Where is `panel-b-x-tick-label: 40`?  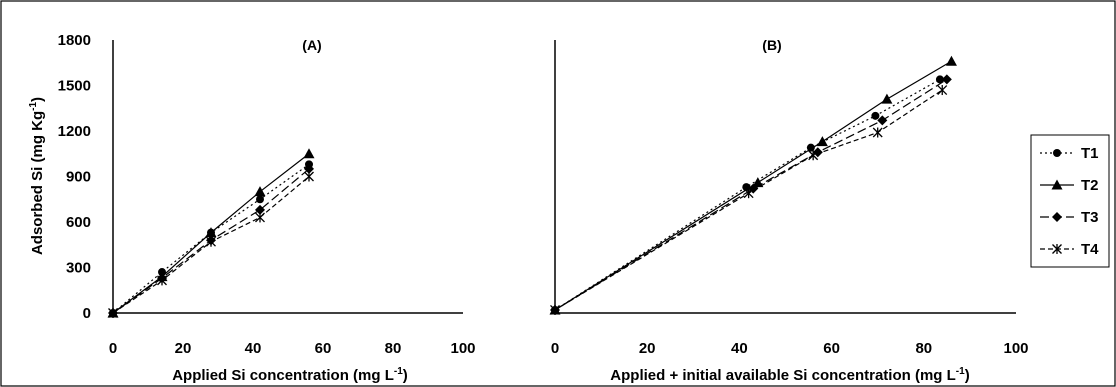
panel-b-x-tick-label: 40 is located at coordinates (739, 348).